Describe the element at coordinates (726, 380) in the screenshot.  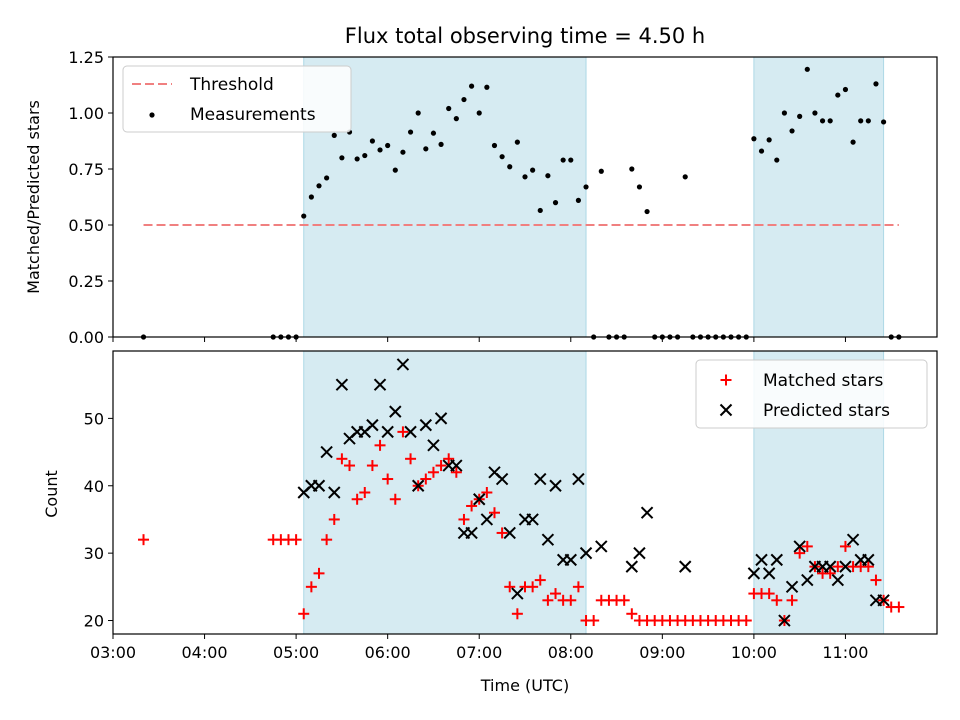
I see `legend-matched-swatch` at that location.